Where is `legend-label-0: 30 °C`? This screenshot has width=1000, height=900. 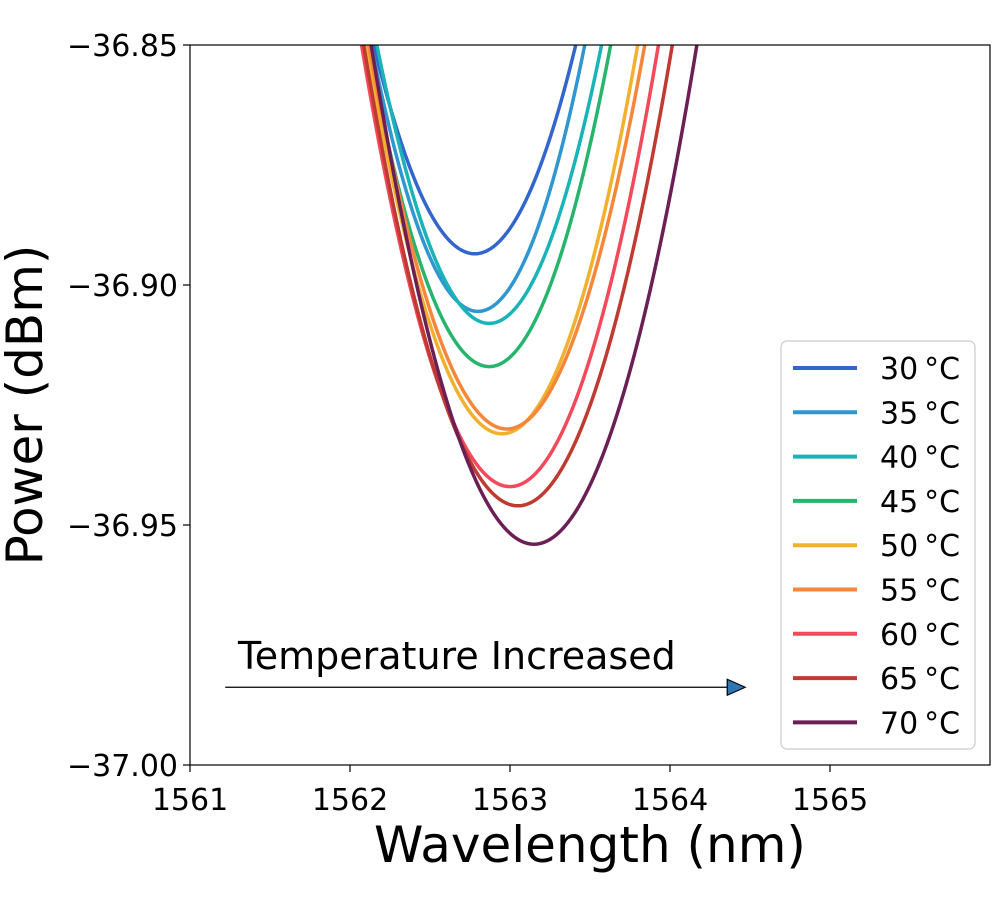 legend-label-0: 30 °C is located at coordinates (920, 369).